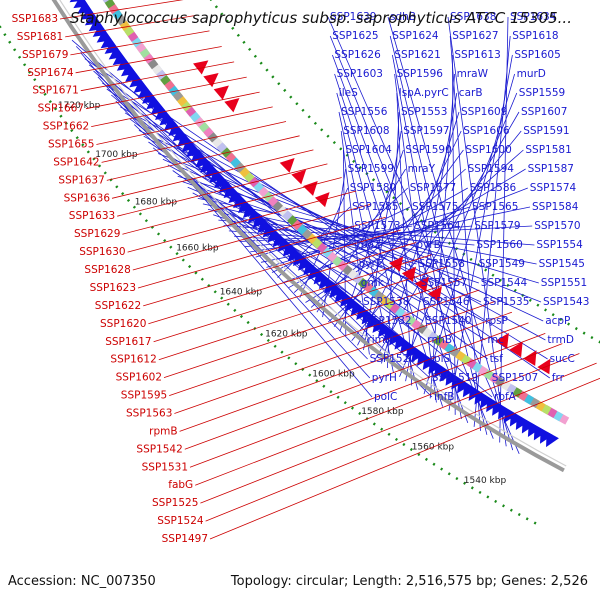 Image resolution: width=600 pixels, height=604 pixels. Describe the element at coordinates (488, 150) in the screenshot. I see `right-gene-label: SSP1600` at that location.